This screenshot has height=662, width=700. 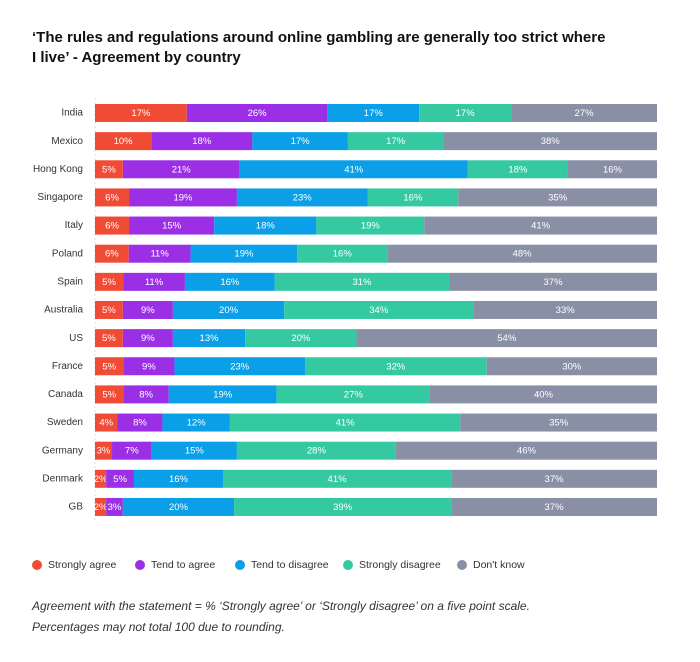 What do you see at coordinates (400, 565) in the screenshot?
I see `legend-label: Strongly disagree` at bounding box center [400, 565].